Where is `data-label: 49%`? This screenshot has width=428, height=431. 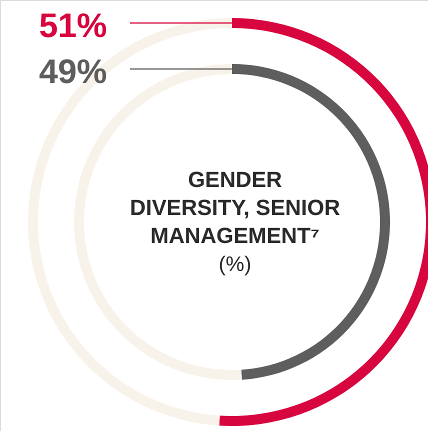
data-label: 49% is located at coordinates (72, 72).